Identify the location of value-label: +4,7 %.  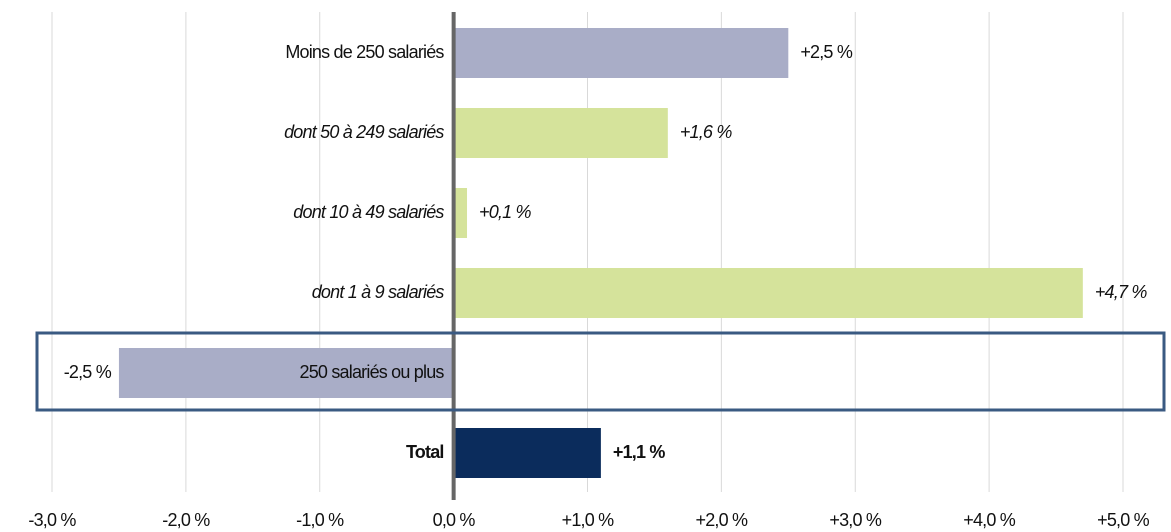
(1121, 292).